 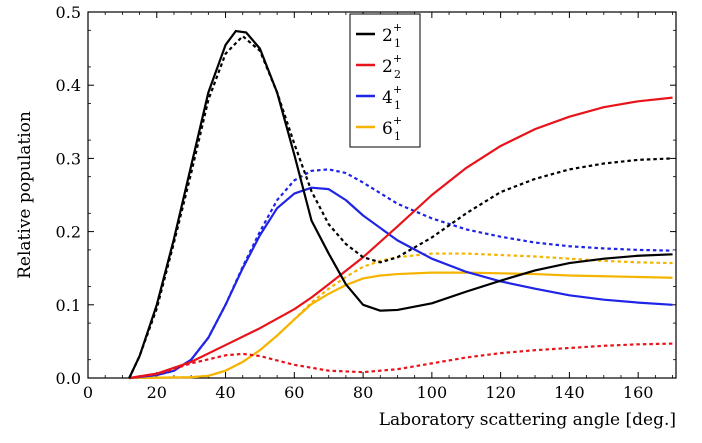 I want to click on x-tick-label: 0, so click(x=88, y=392).